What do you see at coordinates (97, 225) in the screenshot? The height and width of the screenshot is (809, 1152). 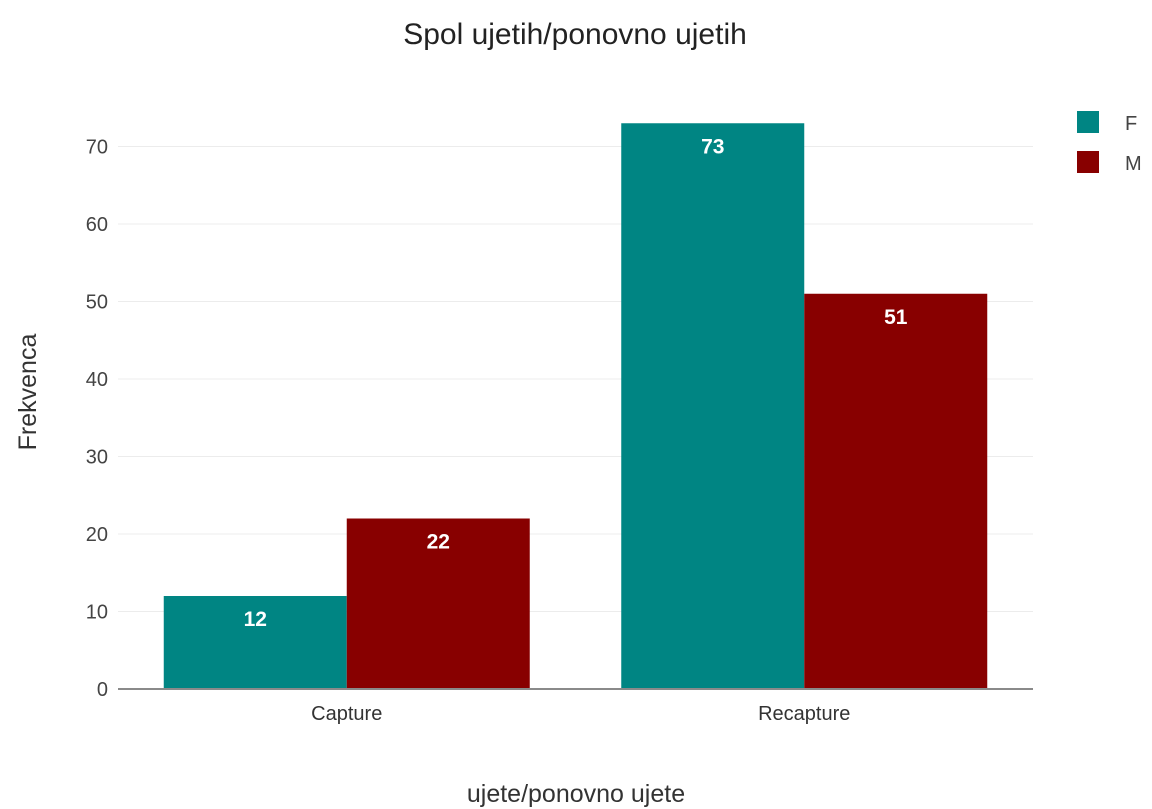 I see `y-tick-label: 60` at bounding box center [97, 225].